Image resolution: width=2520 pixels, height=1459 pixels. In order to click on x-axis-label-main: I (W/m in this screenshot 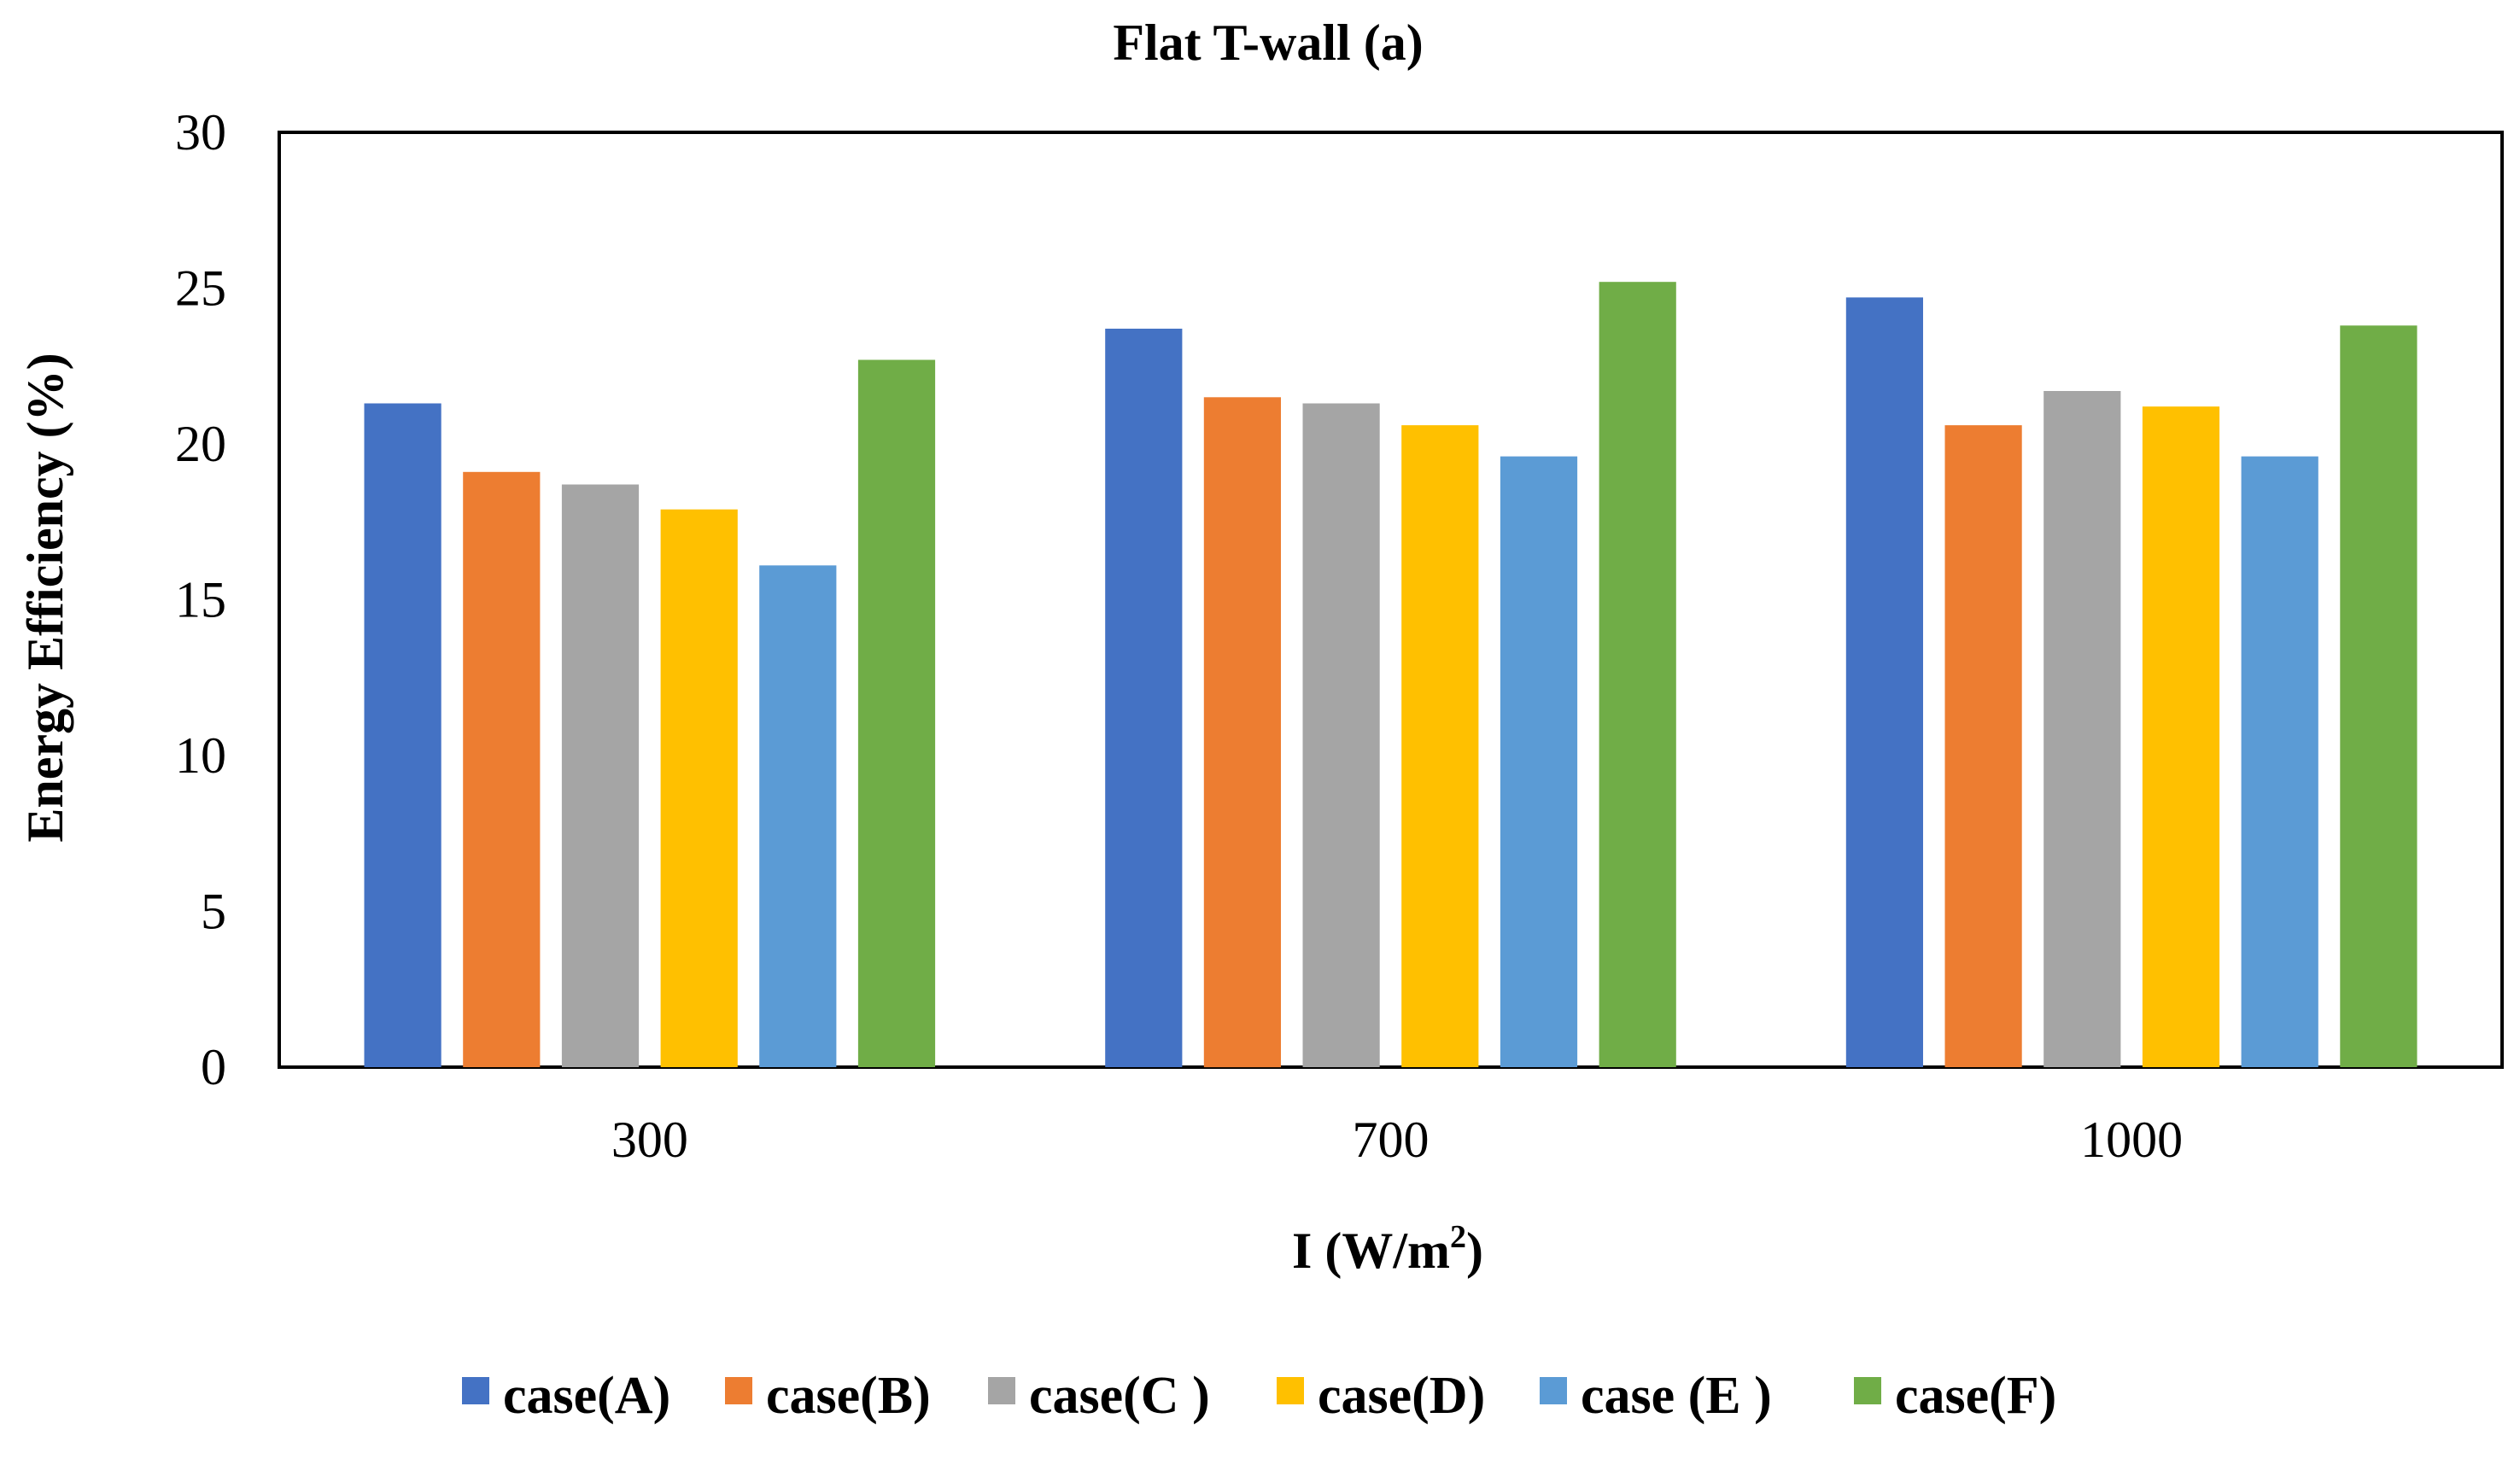, I will do `click(1371, 1251)`.